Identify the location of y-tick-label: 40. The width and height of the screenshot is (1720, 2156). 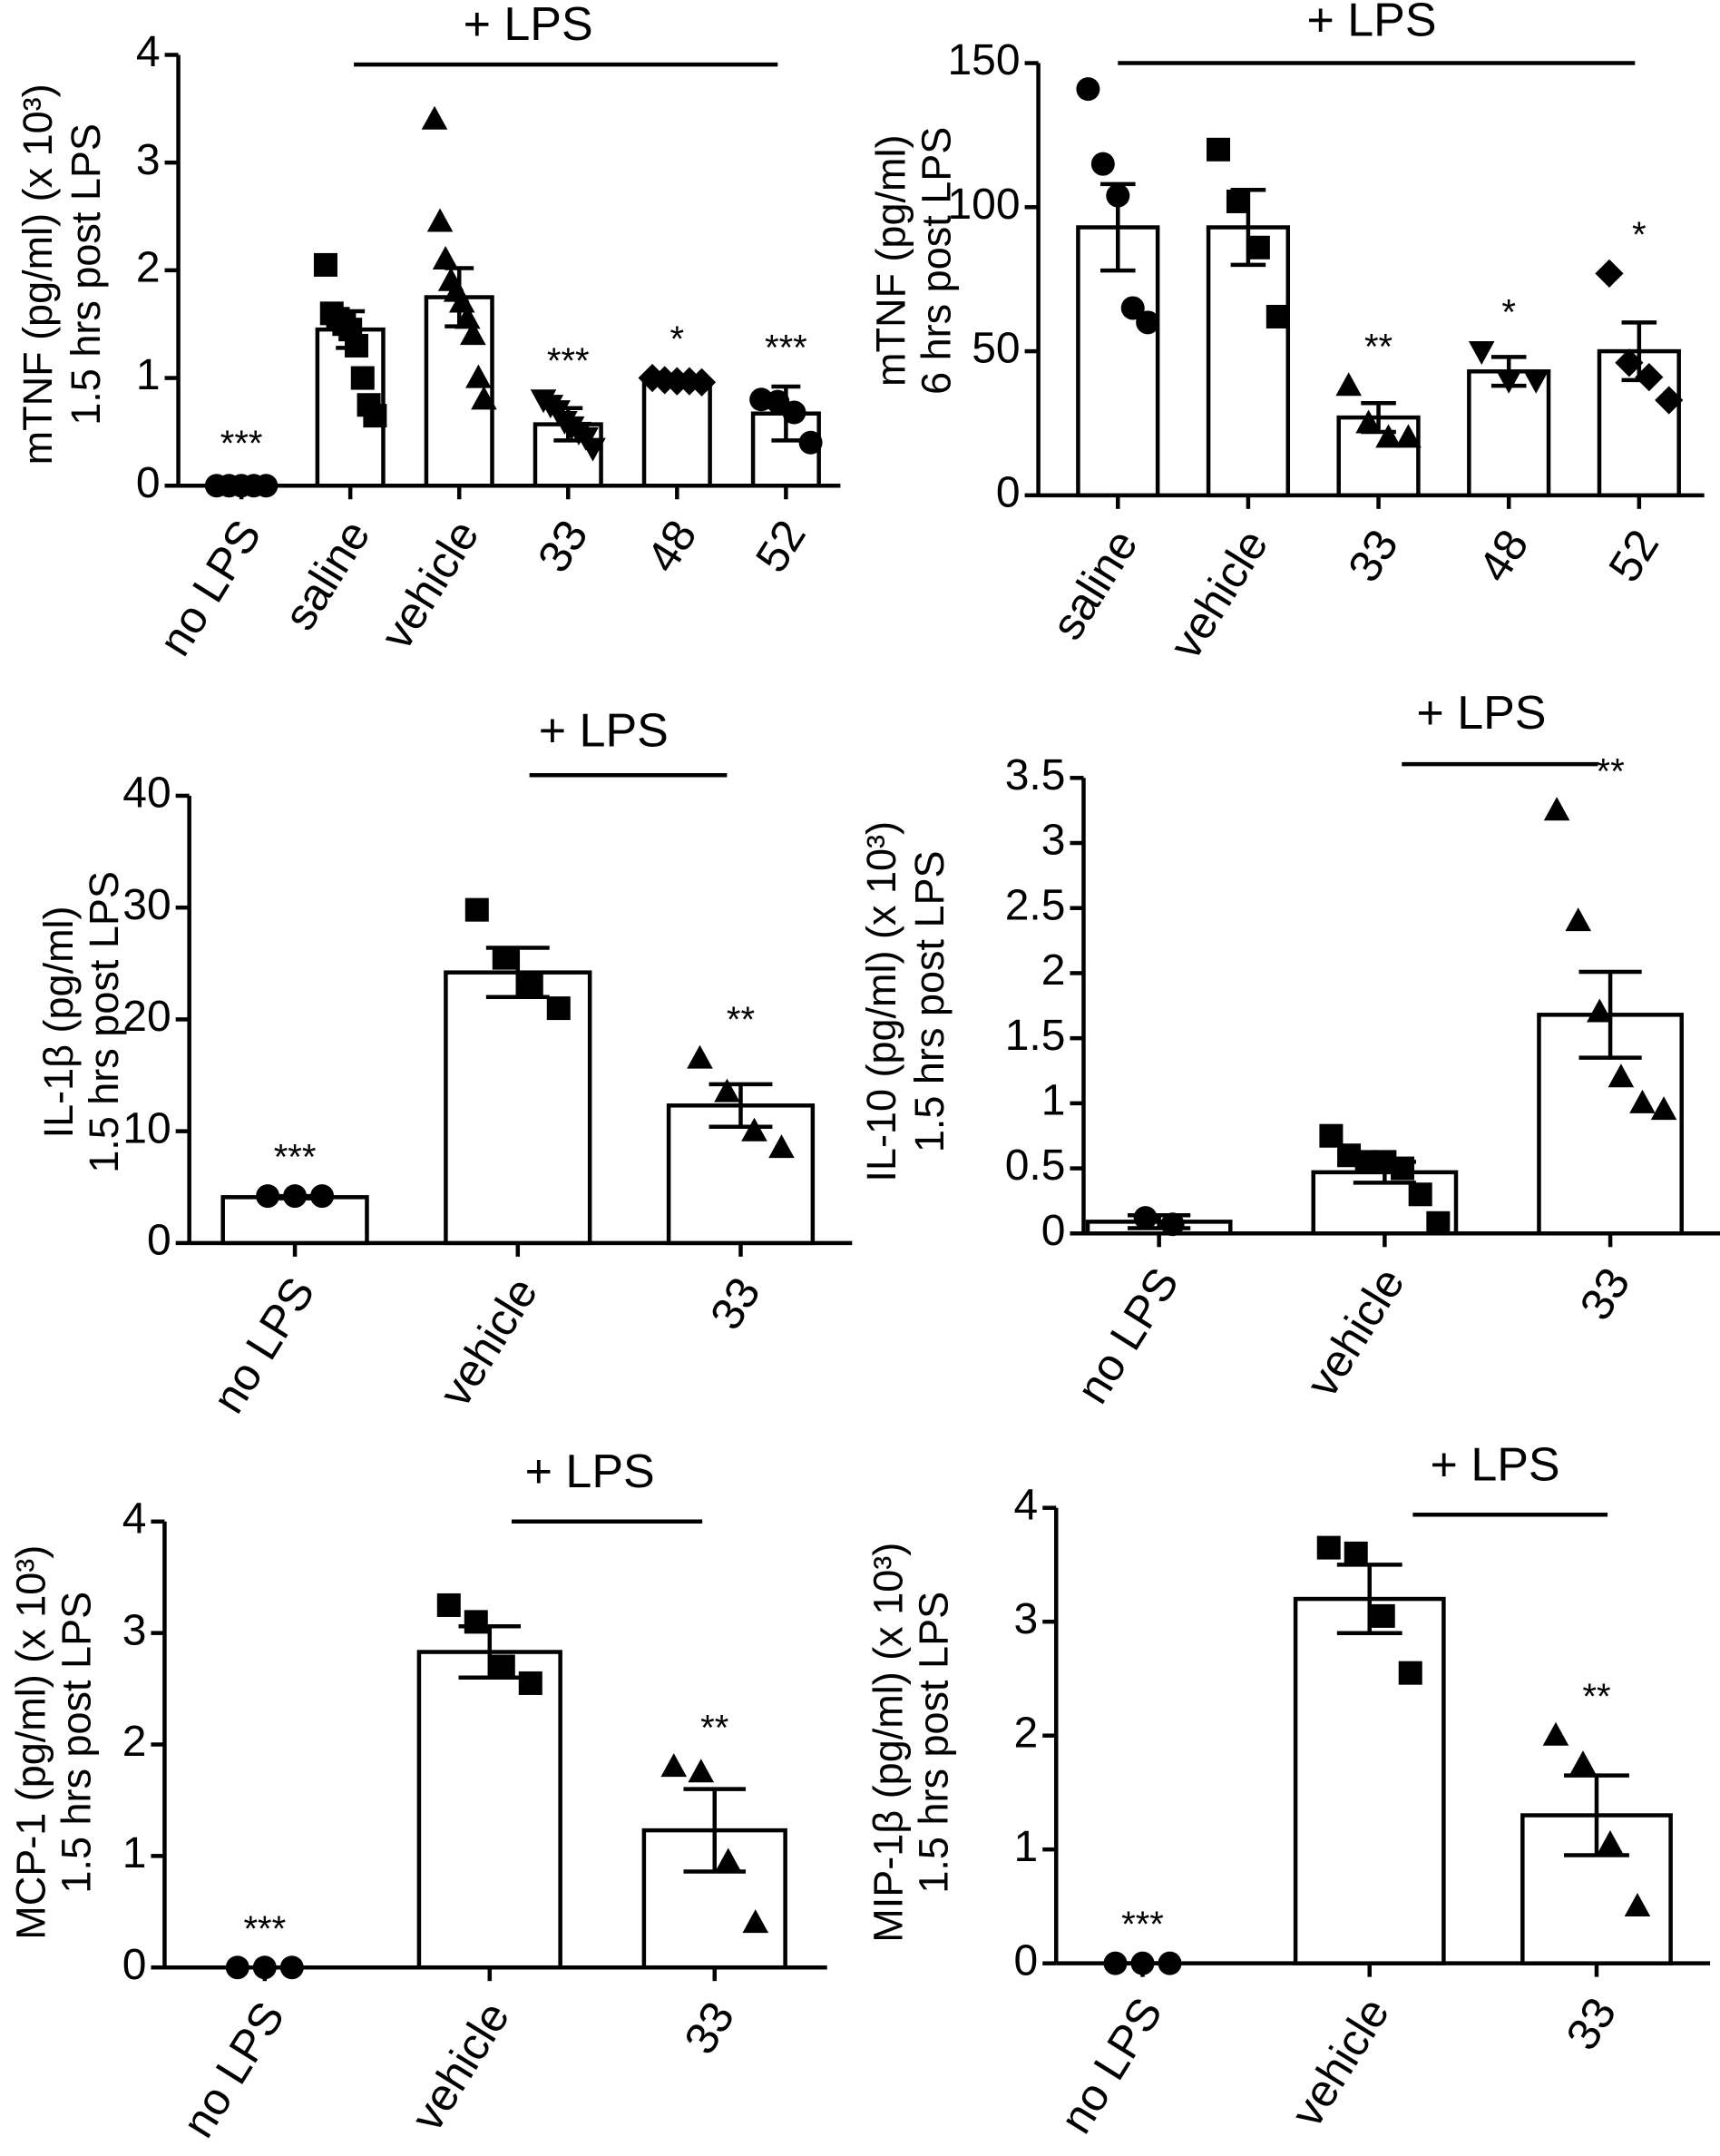
(146, 793).